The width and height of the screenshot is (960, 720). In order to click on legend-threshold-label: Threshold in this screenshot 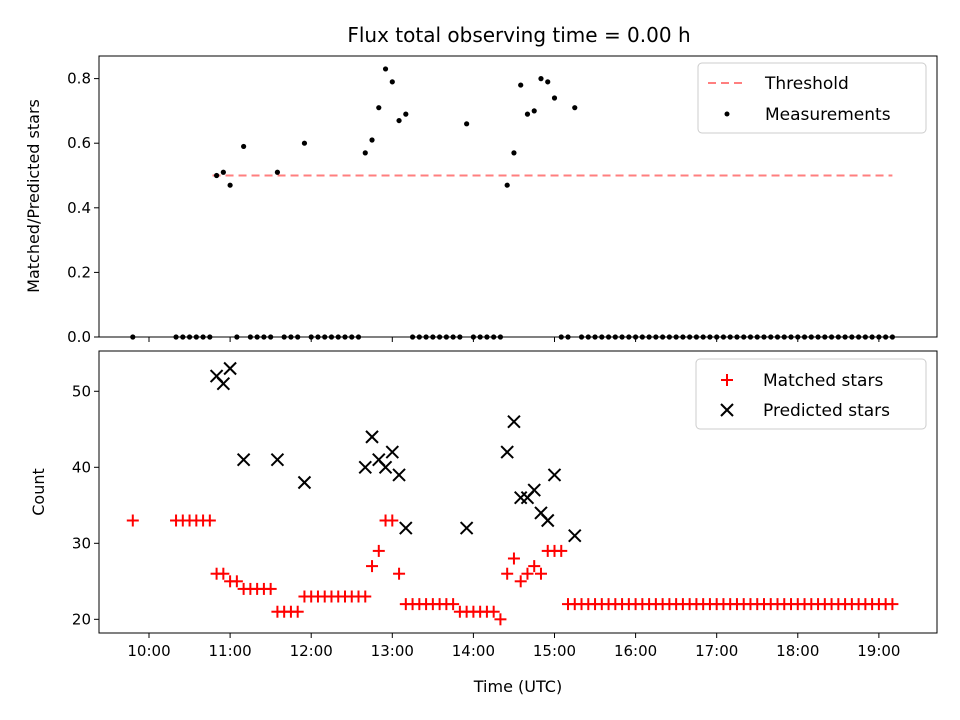, I will do `click(806, 84)`.